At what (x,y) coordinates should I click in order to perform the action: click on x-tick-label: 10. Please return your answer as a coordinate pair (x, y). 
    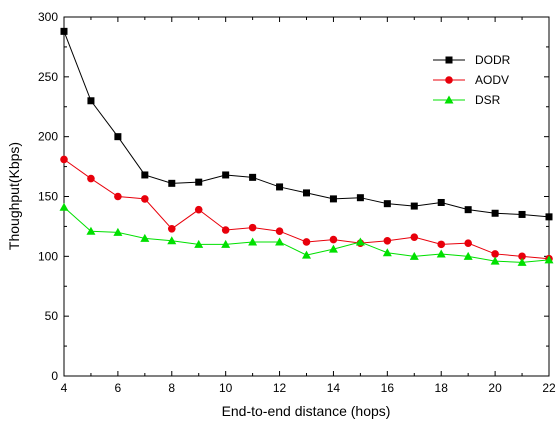
    Looking at the image, I should click on (226, 388).